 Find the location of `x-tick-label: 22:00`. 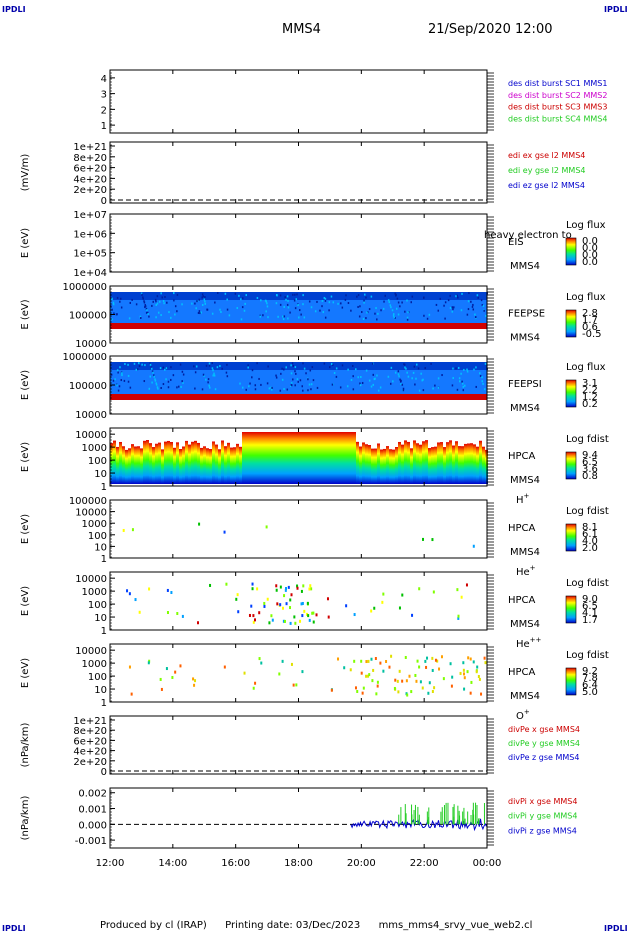

x-tick-label: 22:00 is located at coordinates (424, 863).